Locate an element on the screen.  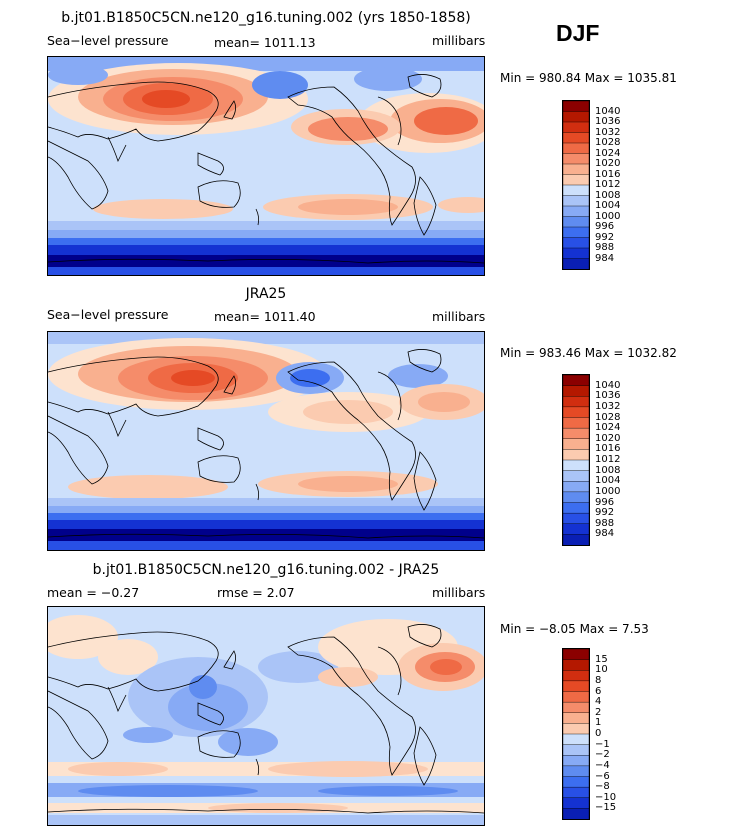
colorbar-level-label: 1024 is located at coordinates (608, 153).